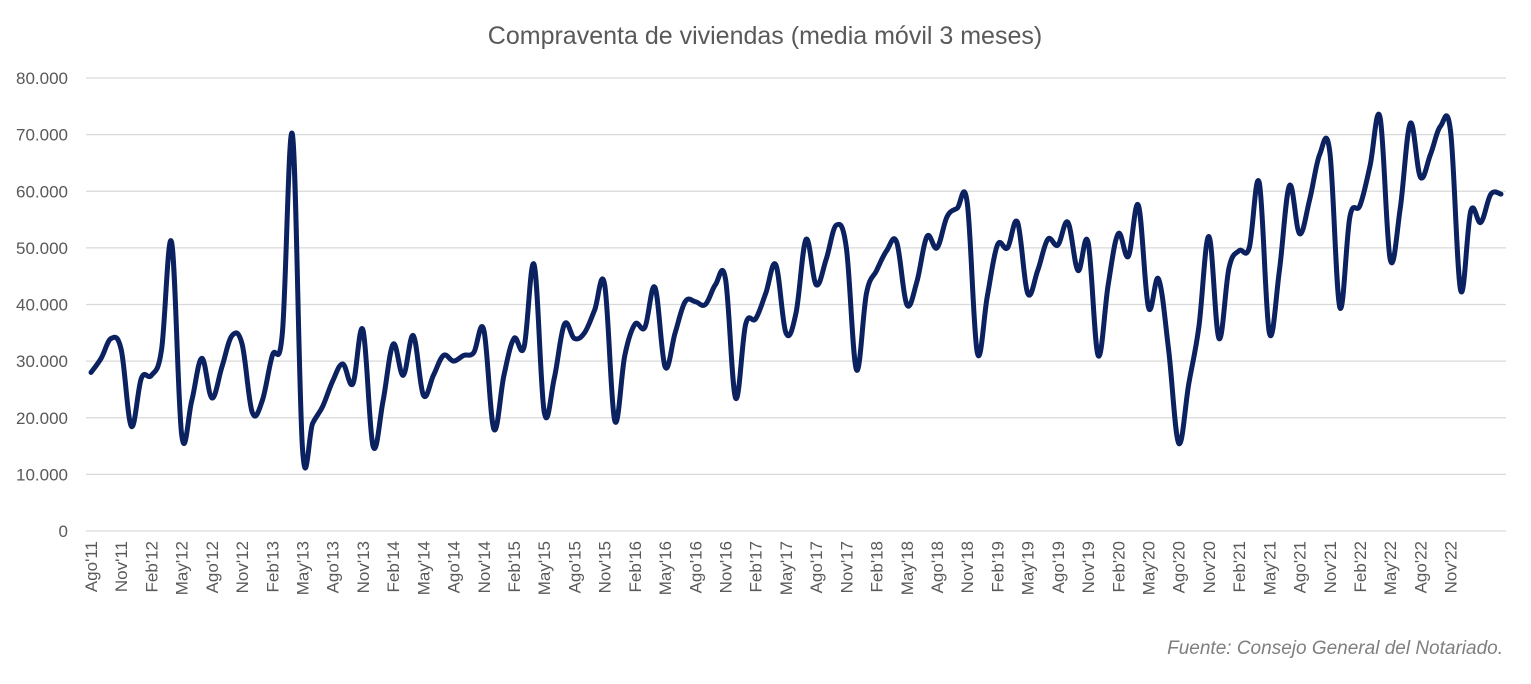 This screenshot has height=684, width=1531. Describe the element at coordinates (212, 567) in the screenshot. I see `x-tick-label: Ago'12` at that location.